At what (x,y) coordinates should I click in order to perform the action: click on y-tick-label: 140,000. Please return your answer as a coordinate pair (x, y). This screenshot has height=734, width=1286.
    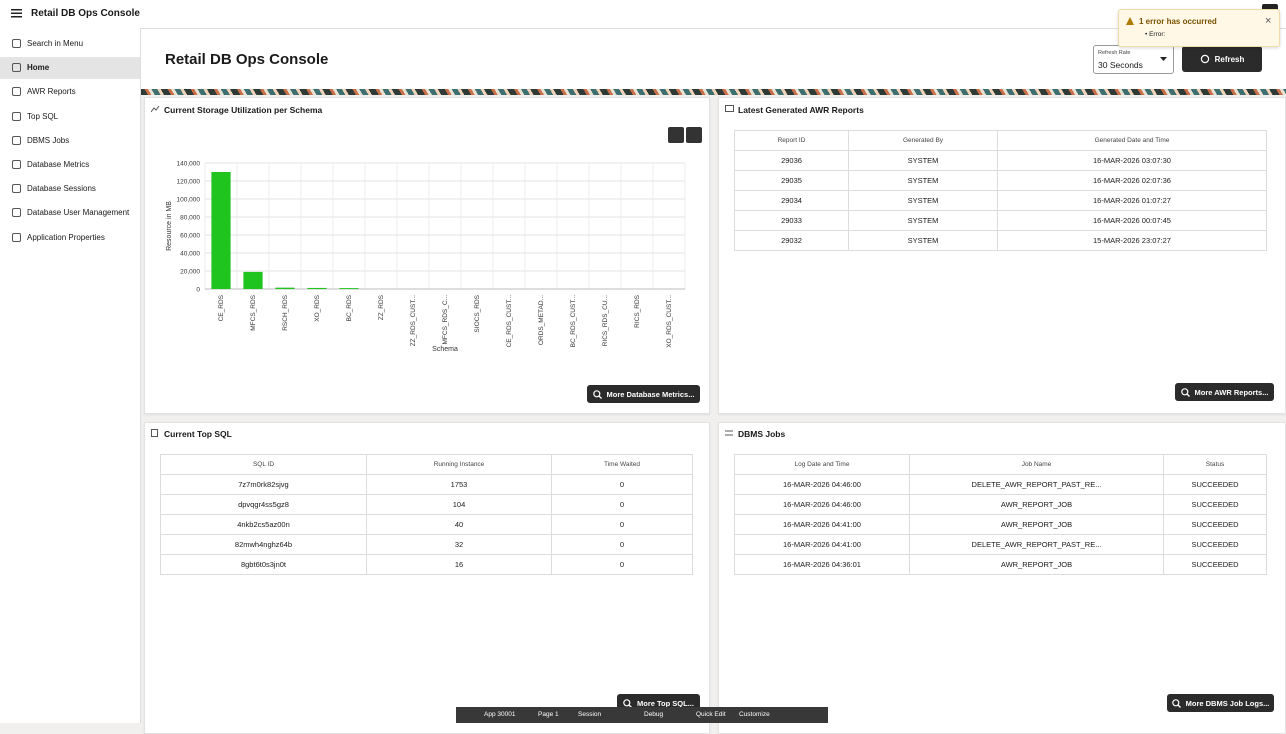
    Looking at the image, I should click on (189, 163).